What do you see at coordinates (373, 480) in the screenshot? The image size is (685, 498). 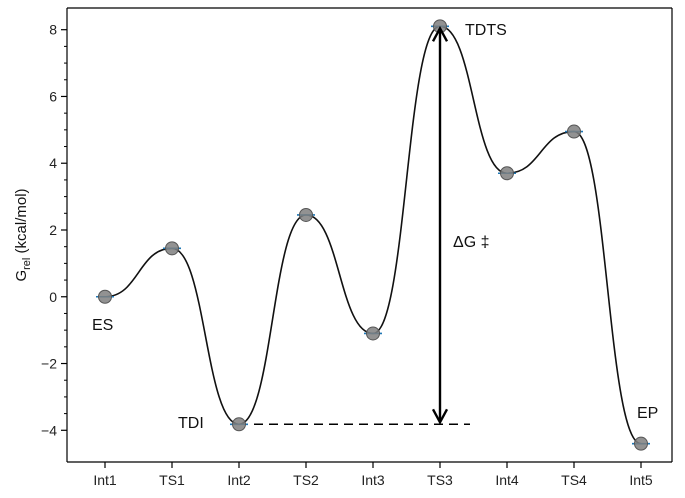 I see `x-tick-label: Int3` at bounding box center [373, 480].